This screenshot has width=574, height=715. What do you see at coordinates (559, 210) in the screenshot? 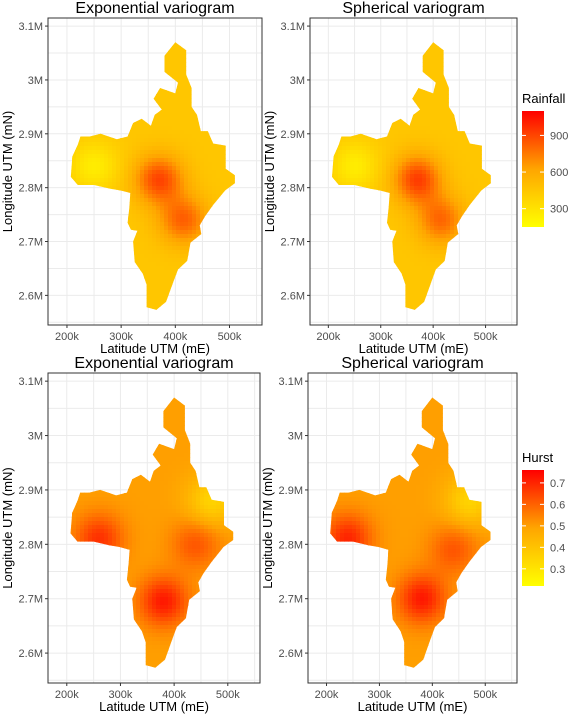
I see `legend-tick-label: 300` at bounding box center [559, 210].